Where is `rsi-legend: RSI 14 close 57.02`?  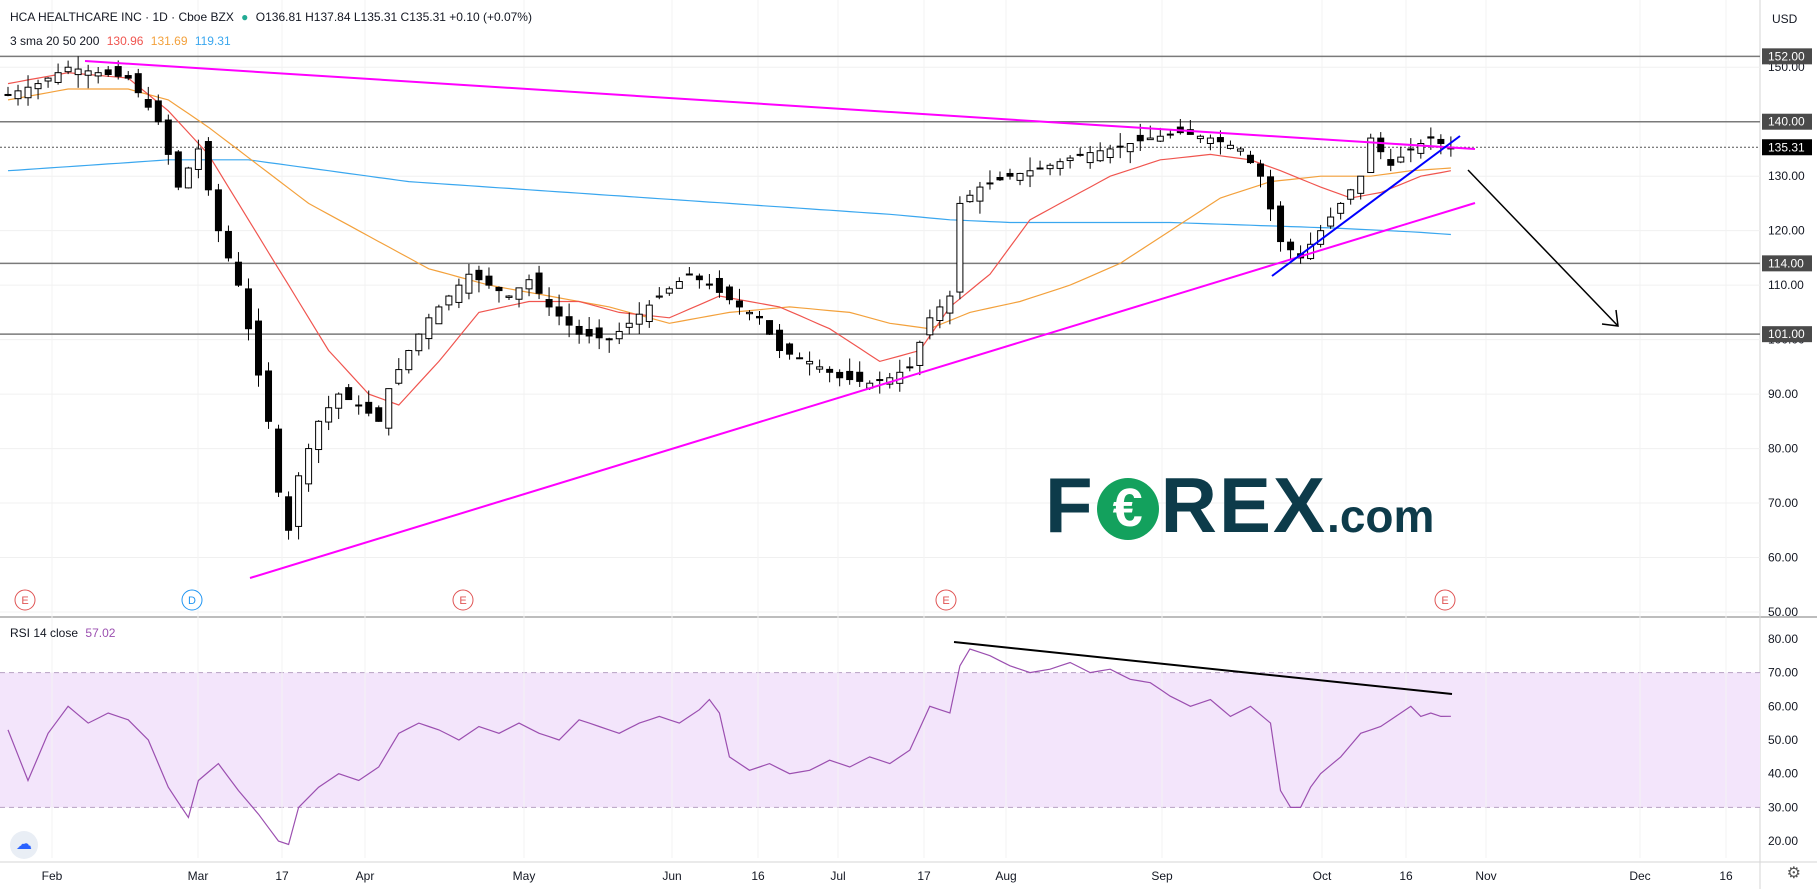 rsi-legend: RSI 14 close 57.02 is located at coordinates (64, 633).